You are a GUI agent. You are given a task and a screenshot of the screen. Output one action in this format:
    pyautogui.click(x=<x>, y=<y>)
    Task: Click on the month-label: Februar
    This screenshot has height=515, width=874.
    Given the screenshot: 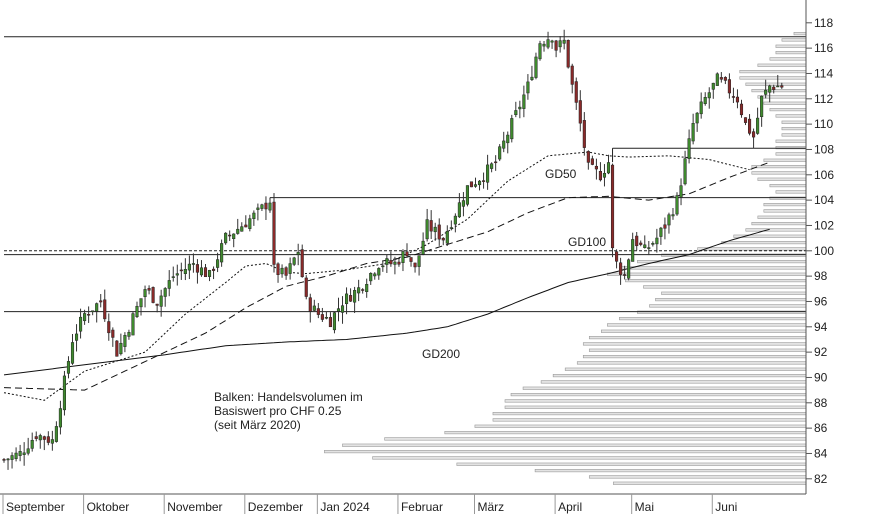 What is the action you would take?
    pyautogui.click(x=422, y=507)
    